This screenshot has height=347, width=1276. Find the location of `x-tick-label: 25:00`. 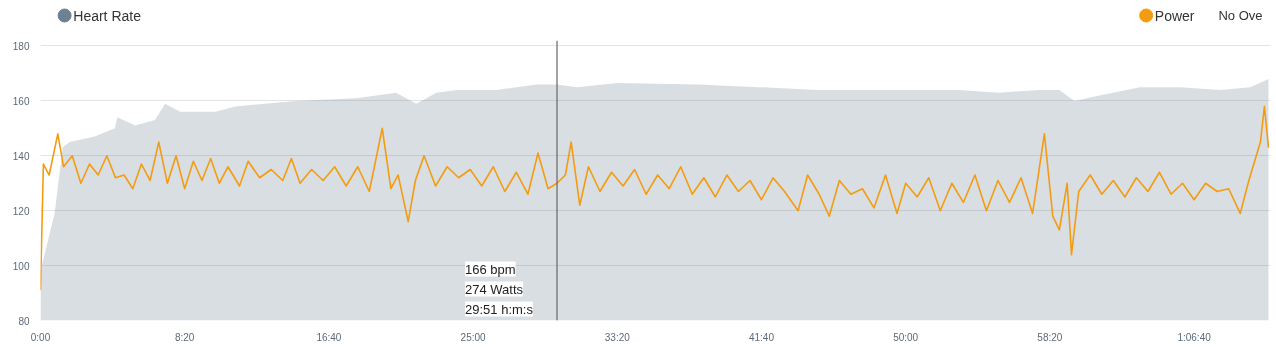

x-tick-label: 25:00 is located at coordinates (473, 337).